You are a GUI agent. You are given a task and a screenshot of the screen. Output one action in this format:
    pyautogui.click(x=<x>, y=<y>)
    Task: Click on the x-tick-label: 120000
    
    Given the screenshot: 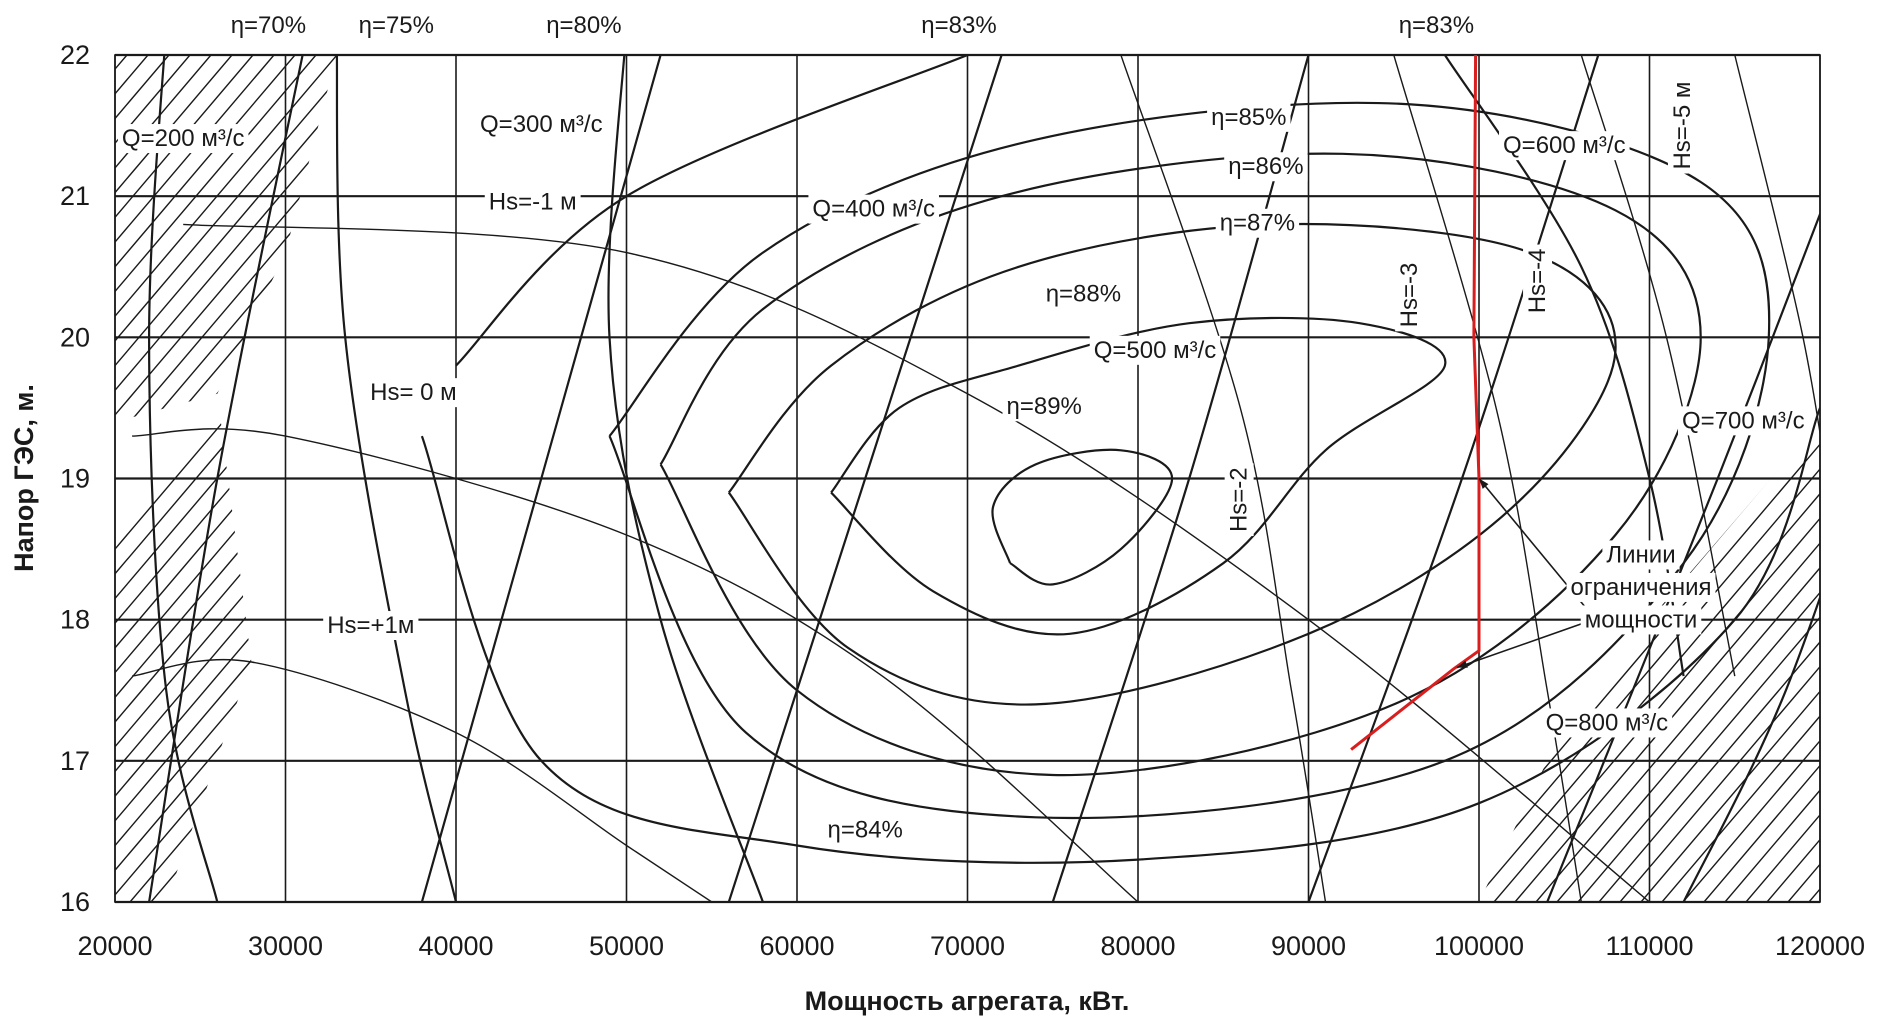 What is the action you would take?
    pyautogui.click(x=1820, y=946)
    